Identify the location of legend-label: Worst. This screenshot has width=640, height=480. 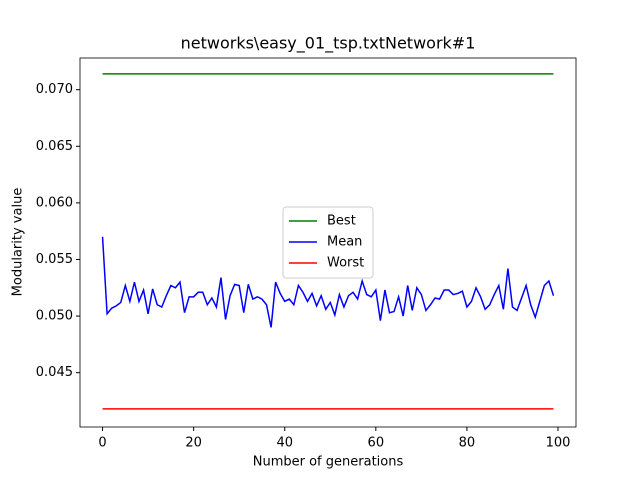
(345, 263).